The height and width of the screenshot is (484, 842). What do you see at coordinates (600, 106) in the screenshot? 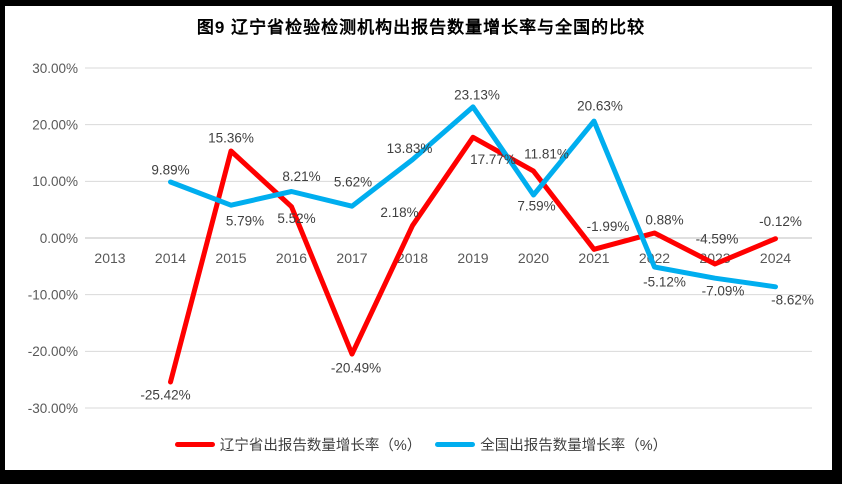
I see `data-label: 20.63%` at bounding box center [600, 106].